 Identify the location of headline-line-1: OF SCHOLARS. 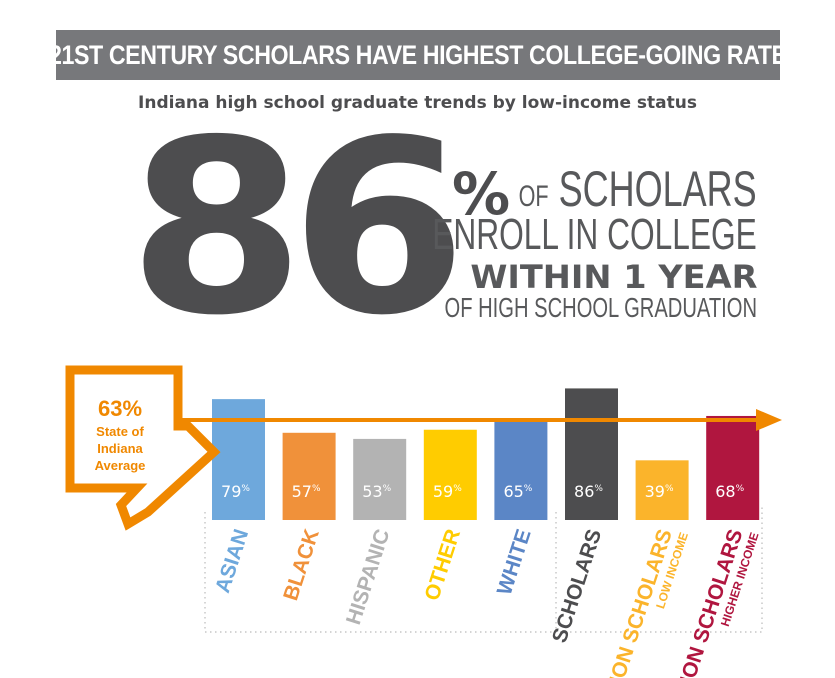
(638, 189).